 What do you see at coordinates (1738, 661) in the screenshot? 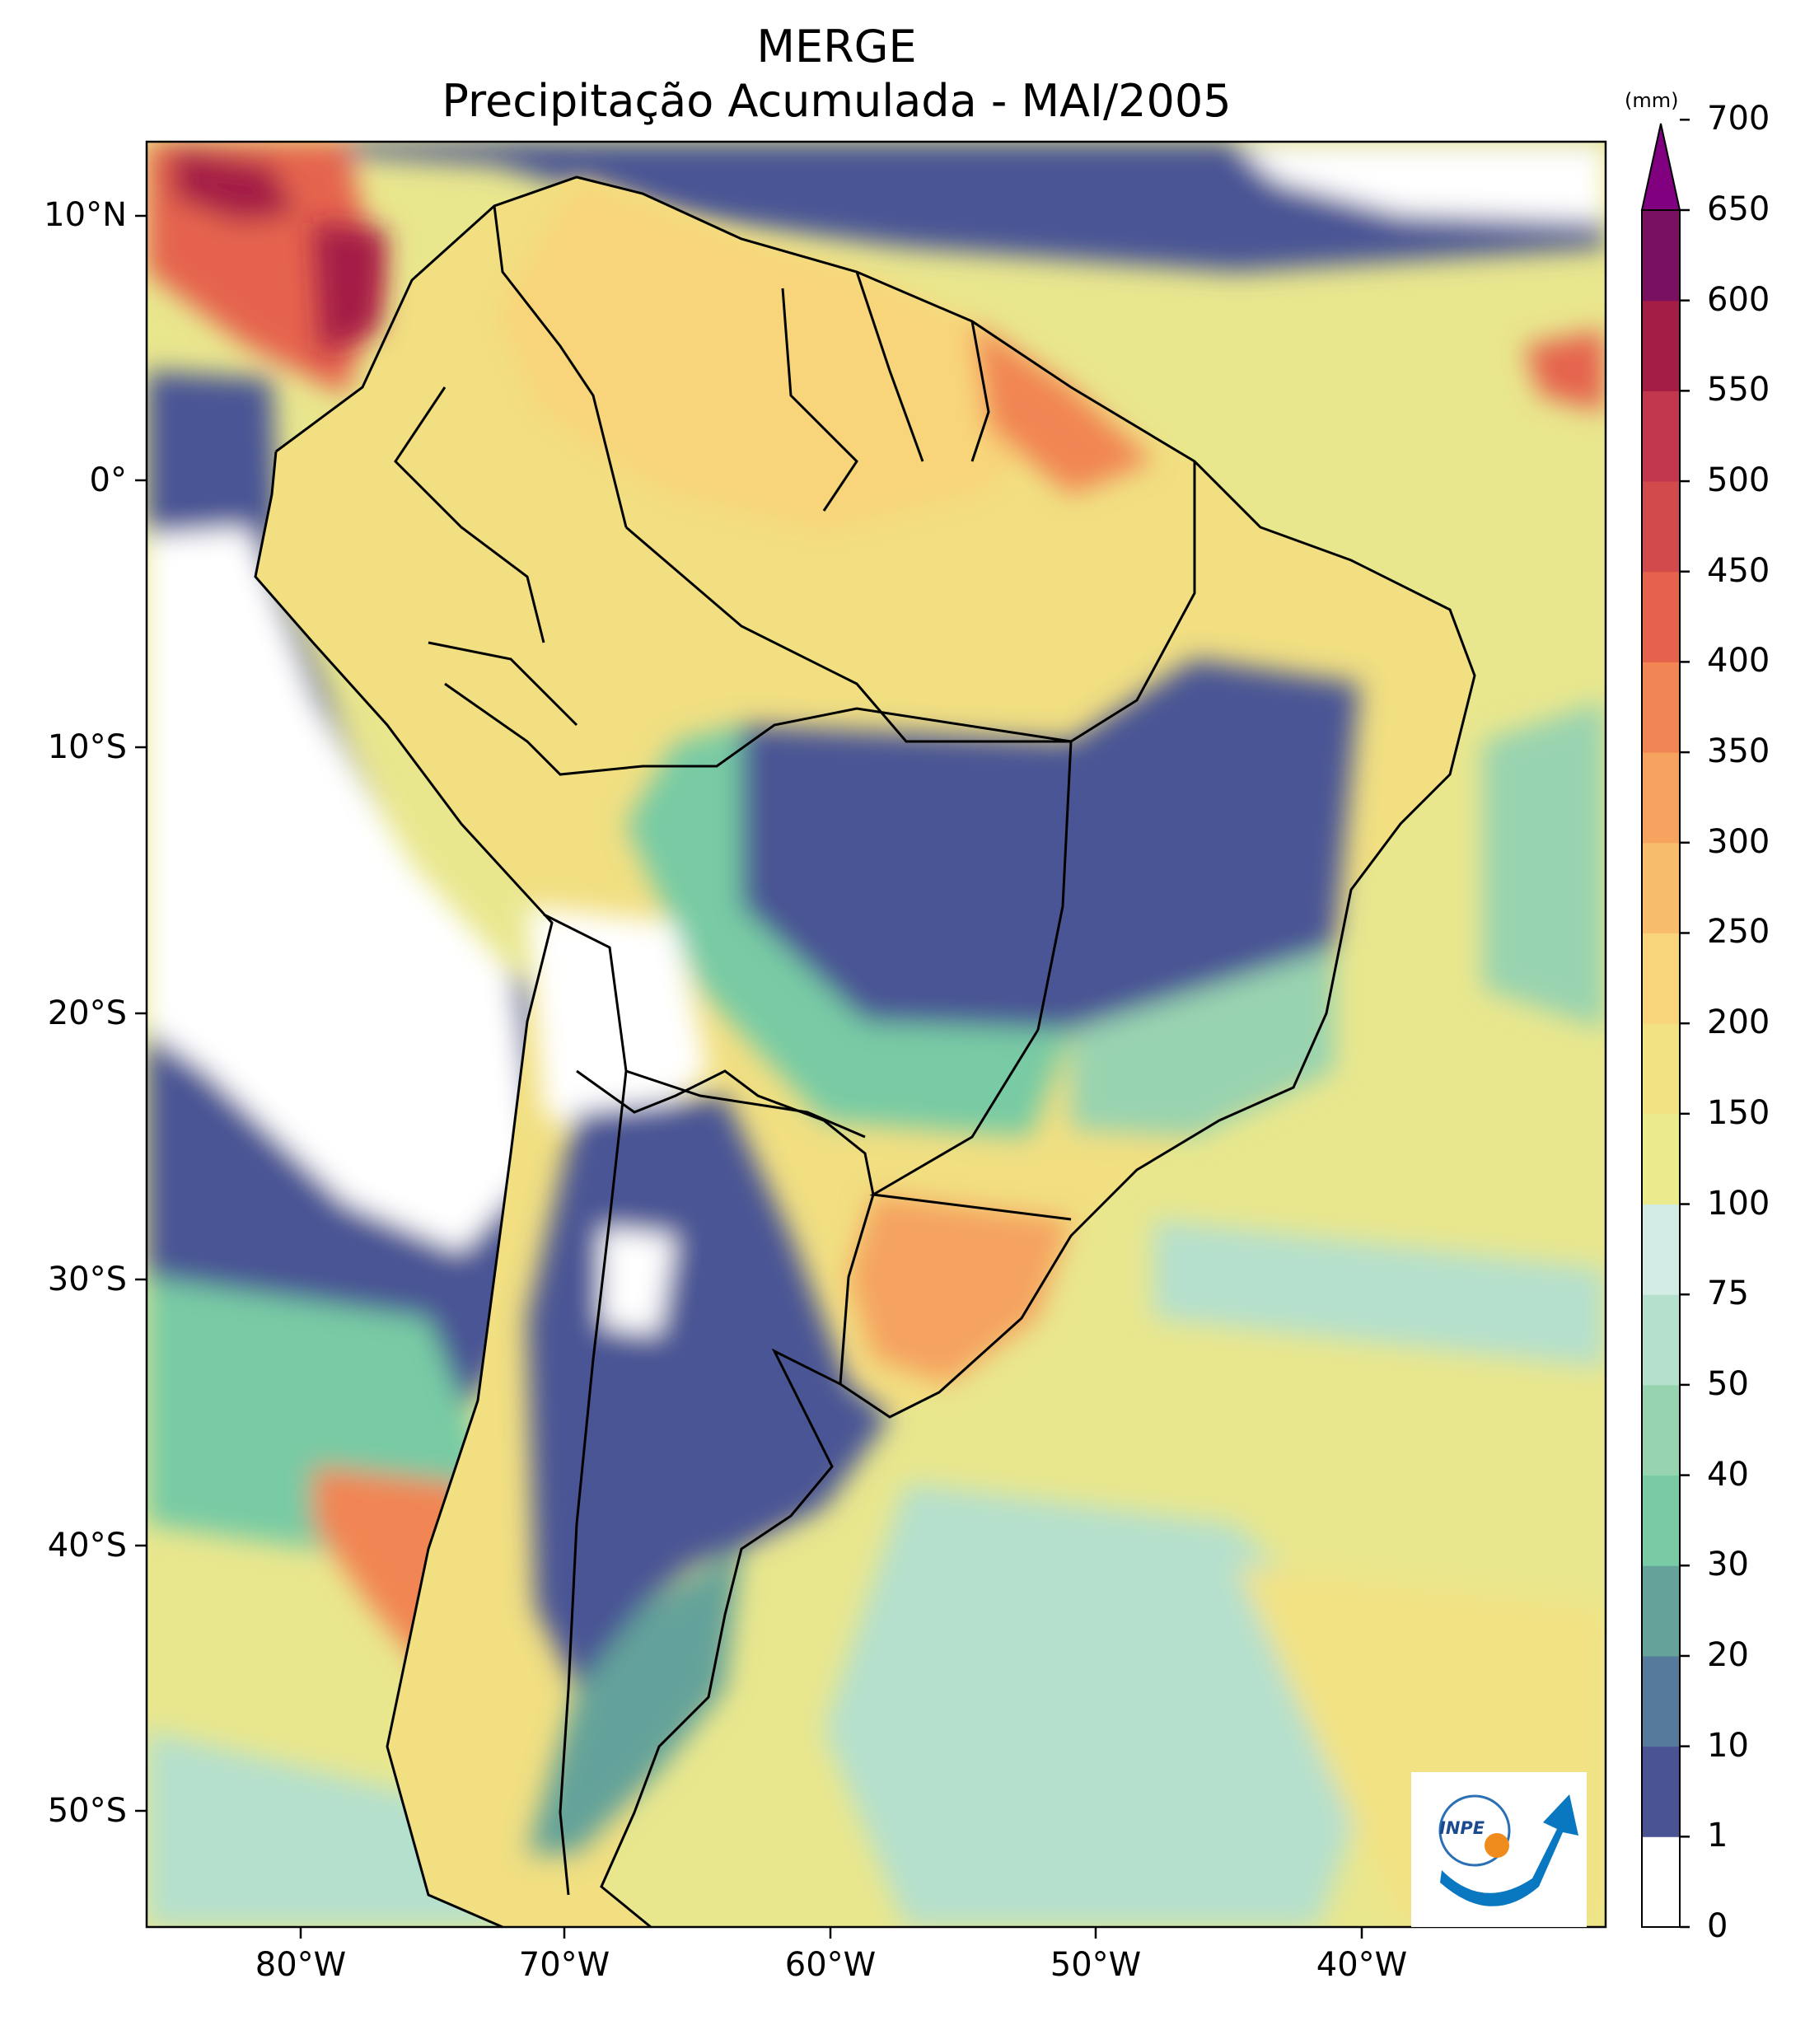
I see `colorbar-level-label: 400` at bounding box center [1738, 661].